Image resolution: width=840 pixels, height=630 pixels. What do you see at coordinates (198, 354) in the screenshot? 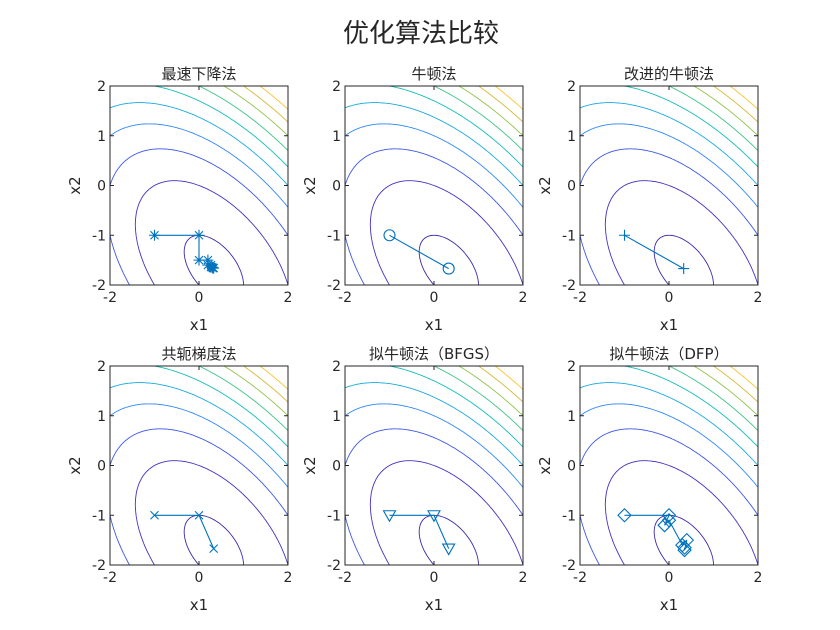
I see `subplot-title: 共轭梯度法` at bounding box center [198, 354].